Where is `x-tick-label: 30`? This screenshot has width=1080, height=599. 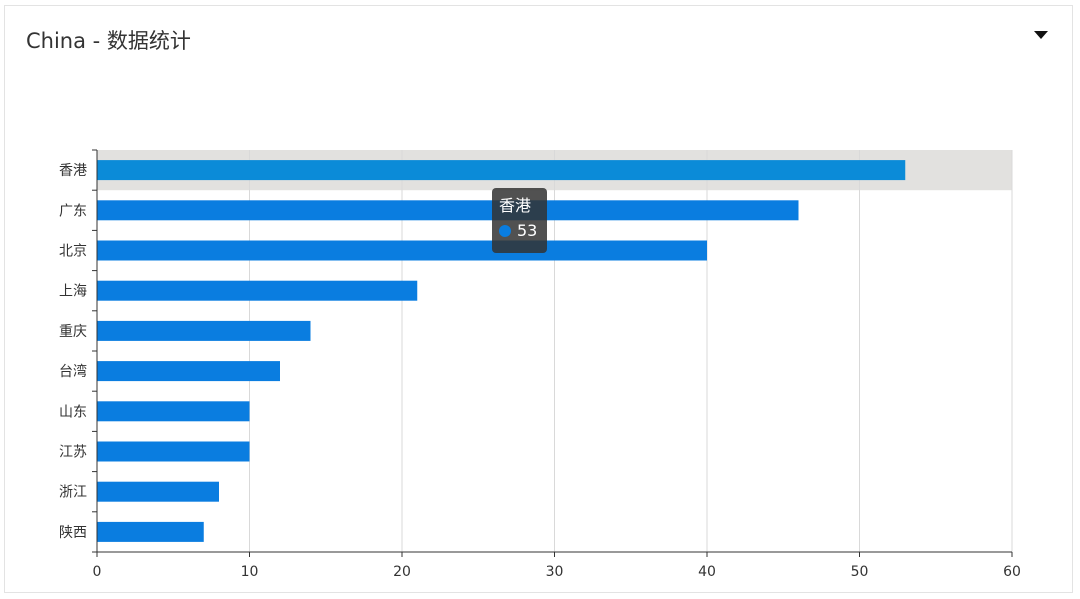
x-tick-label: 30 is located at coordinates (555, 572).